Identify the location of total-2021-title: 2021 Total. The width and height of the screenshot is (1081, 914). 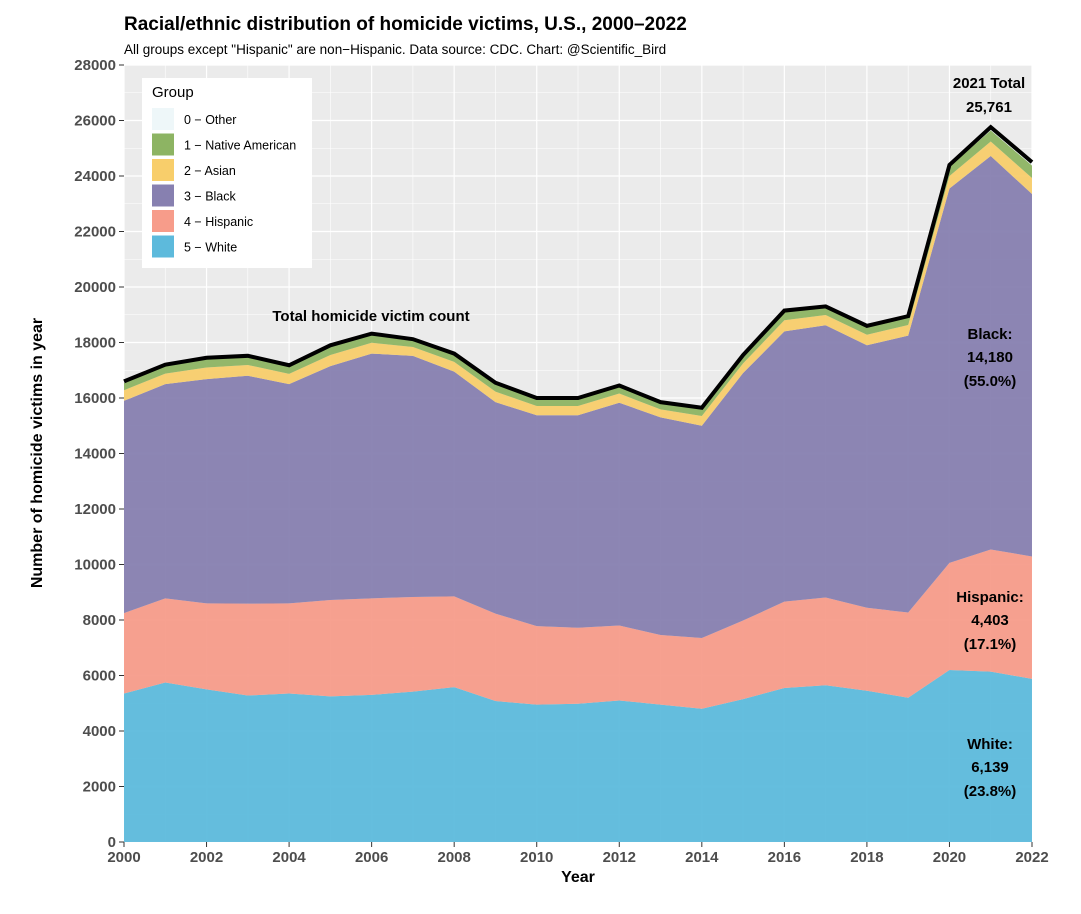
(989, 83).